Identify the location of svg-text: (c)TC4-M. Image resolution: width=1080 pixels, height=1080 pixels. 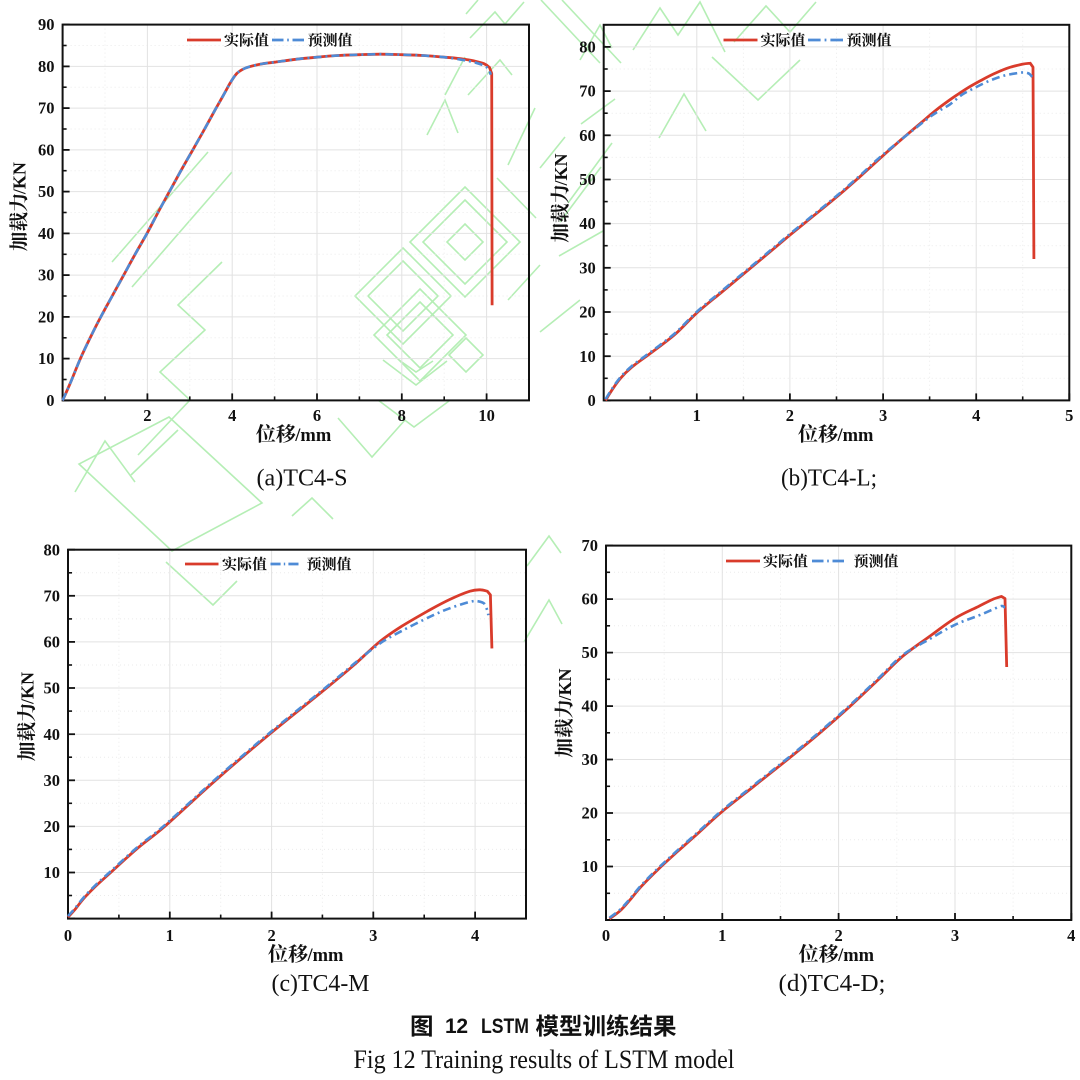
(321, 983).